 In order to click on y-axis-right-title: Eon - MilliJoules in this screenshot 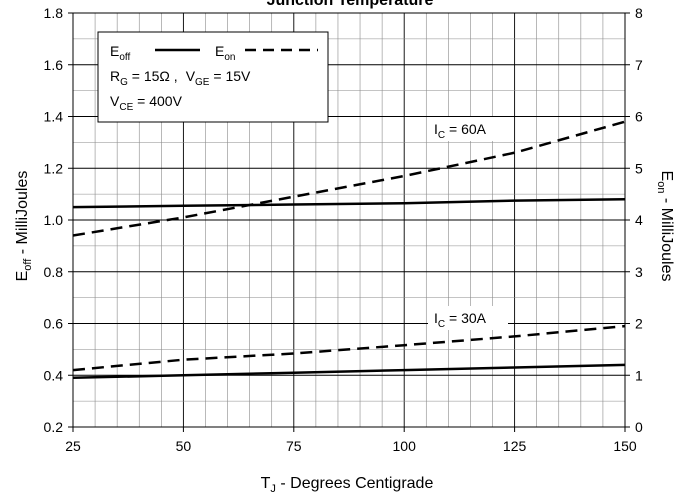, I will do `click(665, 226)`.